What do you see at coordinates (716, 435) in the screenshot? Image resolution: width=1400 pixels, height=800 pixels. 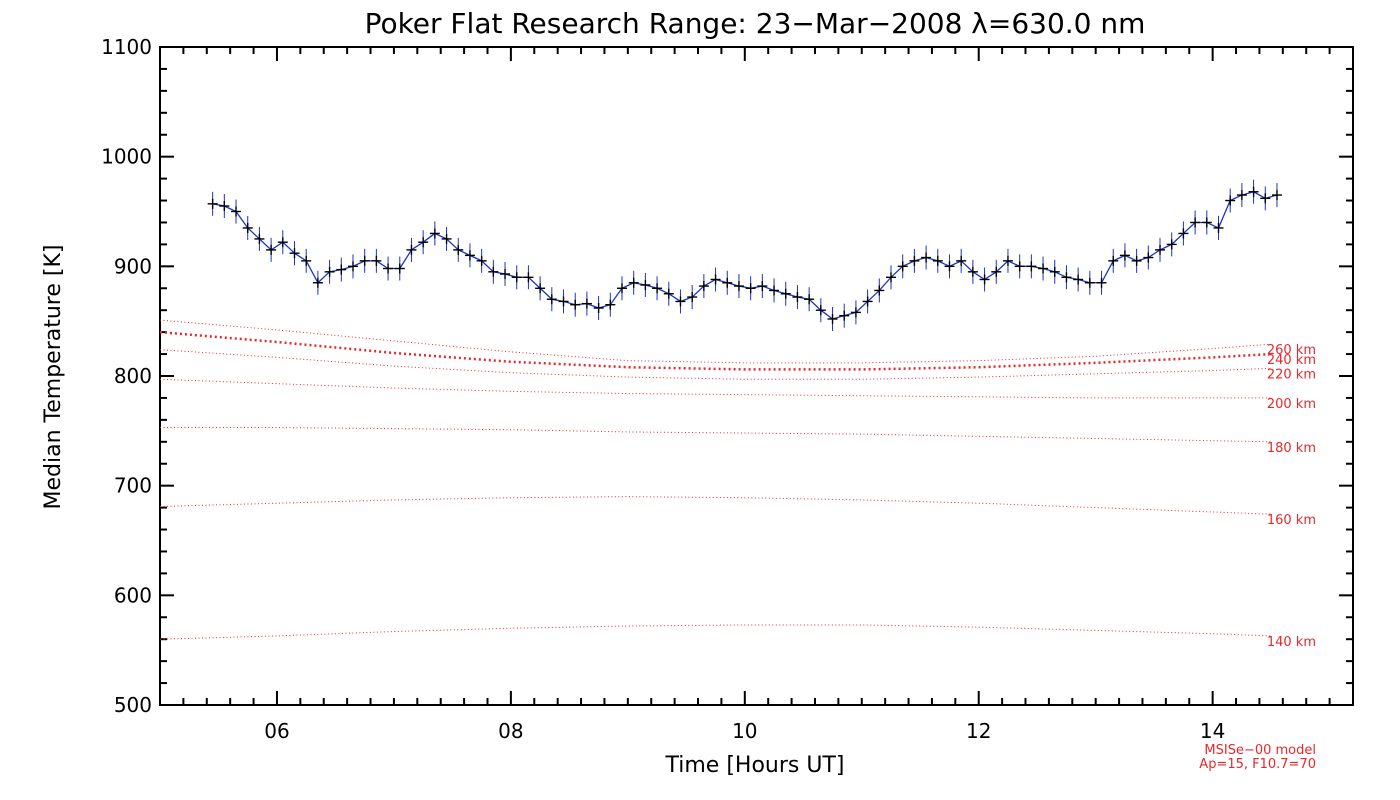 I see `model-curve-180-km` at bounding box center [716, 435].